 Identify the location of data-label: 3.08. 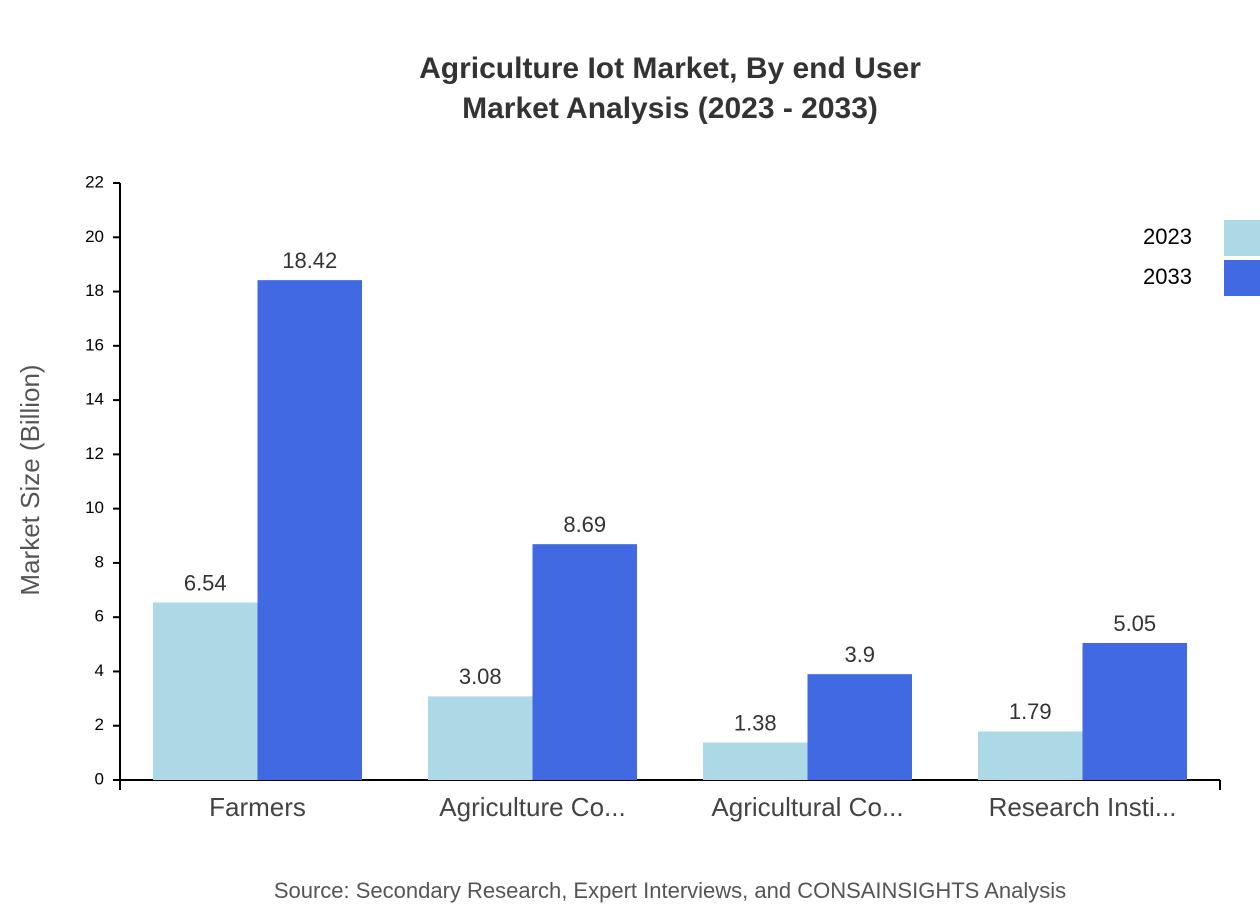
(480, 676).